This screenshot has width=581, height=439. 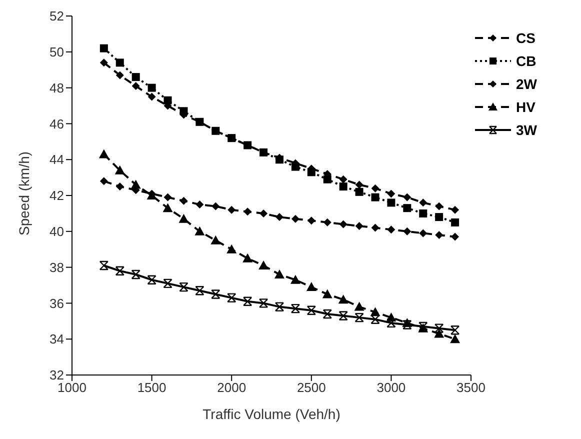 What do you see at coordinates (57, 303) in the screenshot?
I see `y-tick-label: 36` at bounding box center [57, 303].